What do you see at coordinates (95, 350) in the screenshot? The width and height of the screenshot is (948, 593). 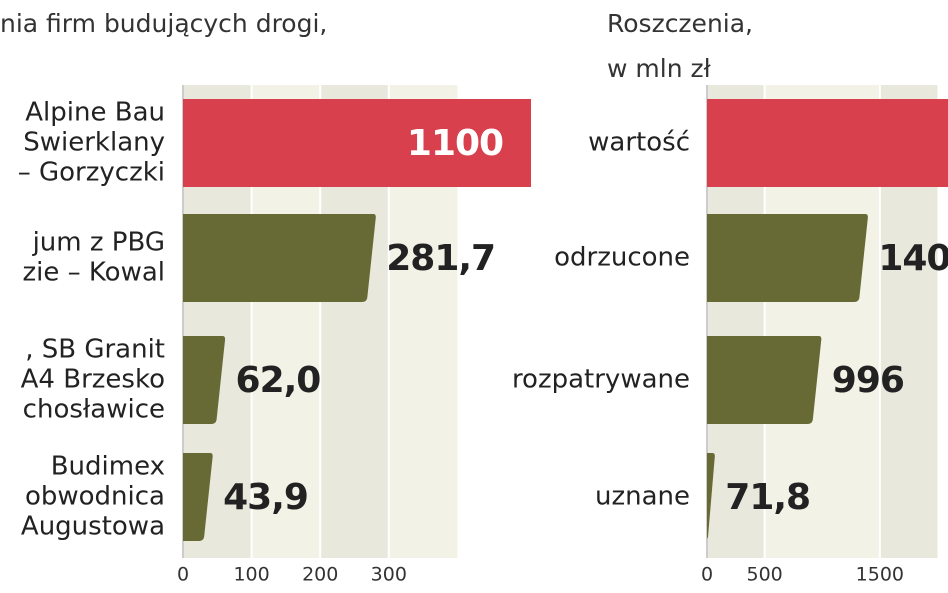 I see `category-label: , SB Granit` at bounding box center [95, 350].